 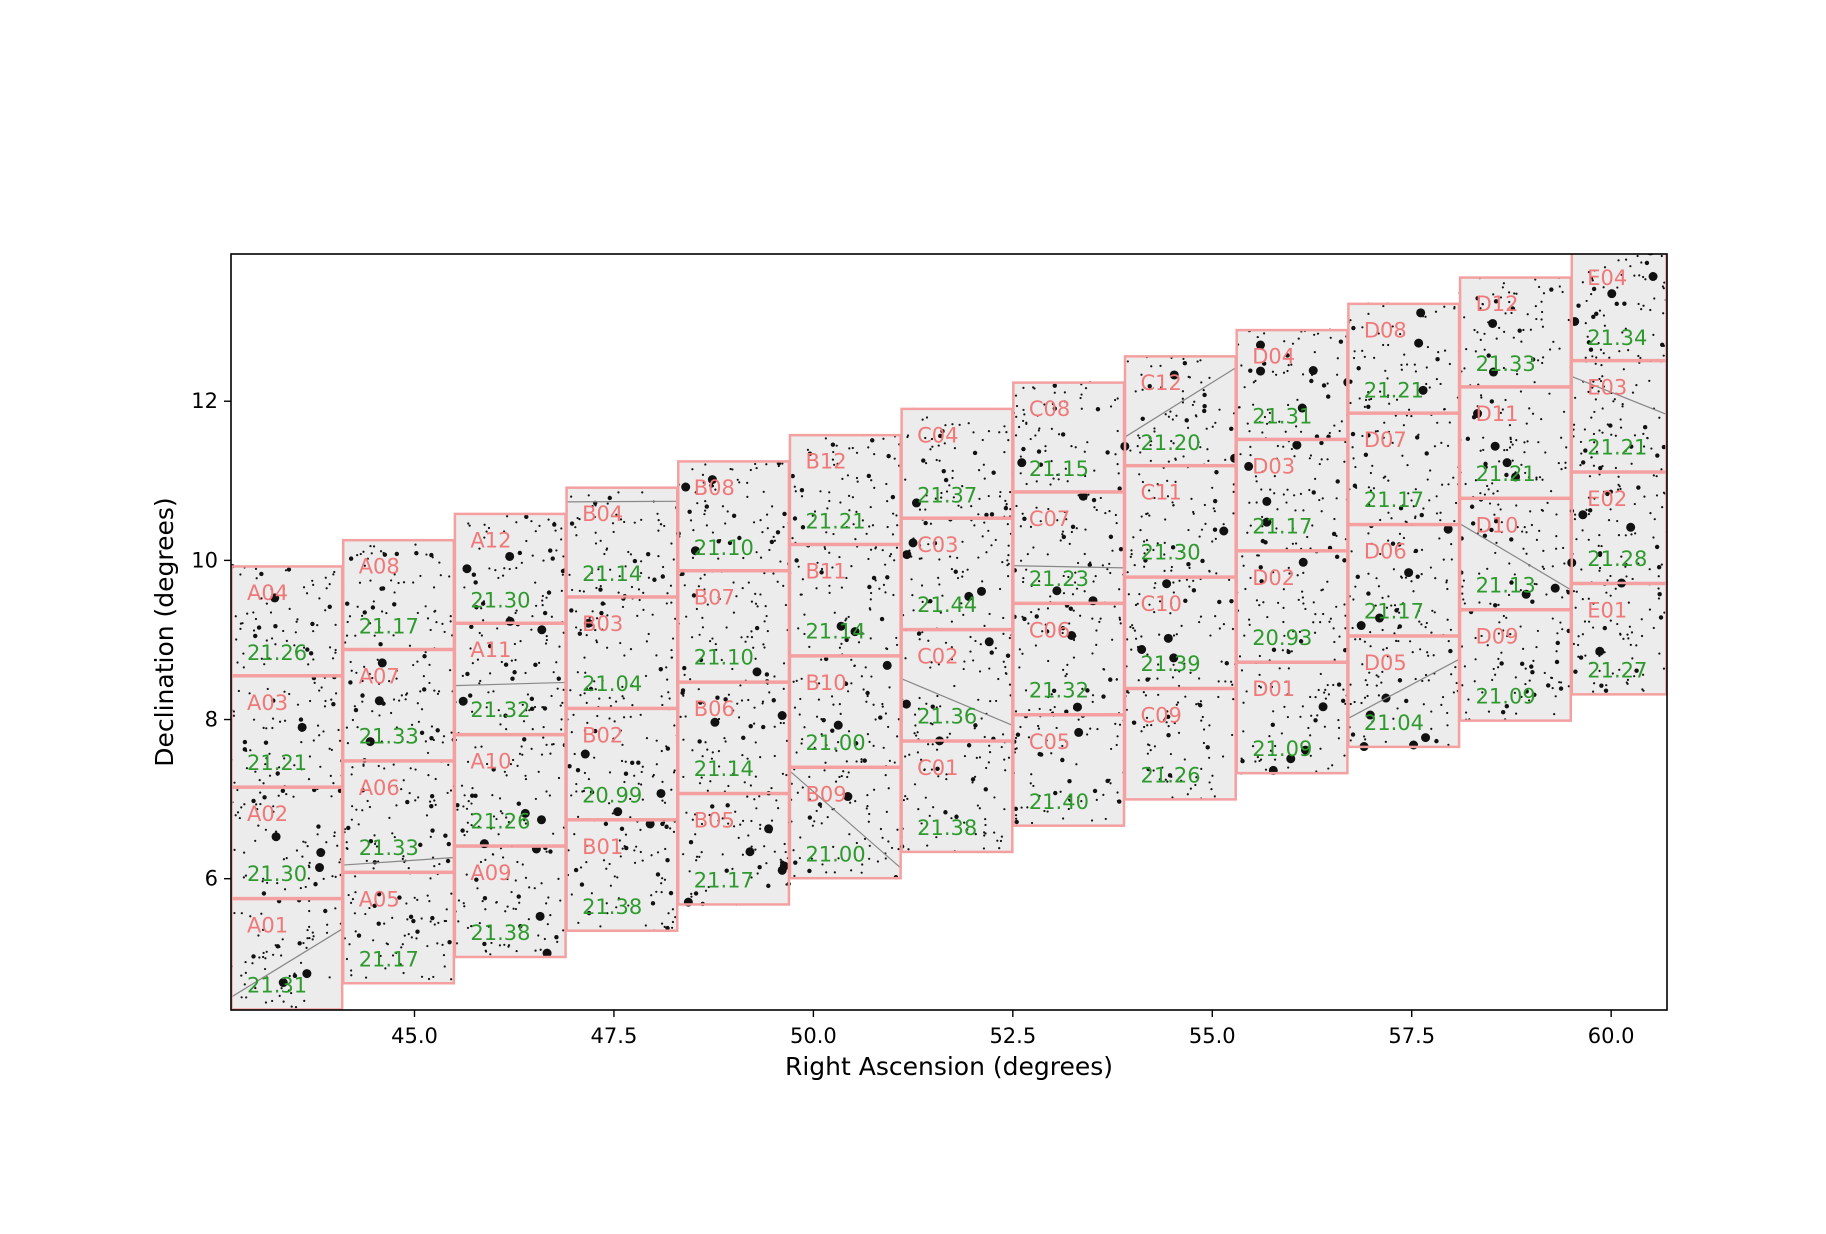 What do you see at coordinates (614, 1036) in the screenshot?
I see `x-tick-label: 47.5` at bounding box center [614, 1036].